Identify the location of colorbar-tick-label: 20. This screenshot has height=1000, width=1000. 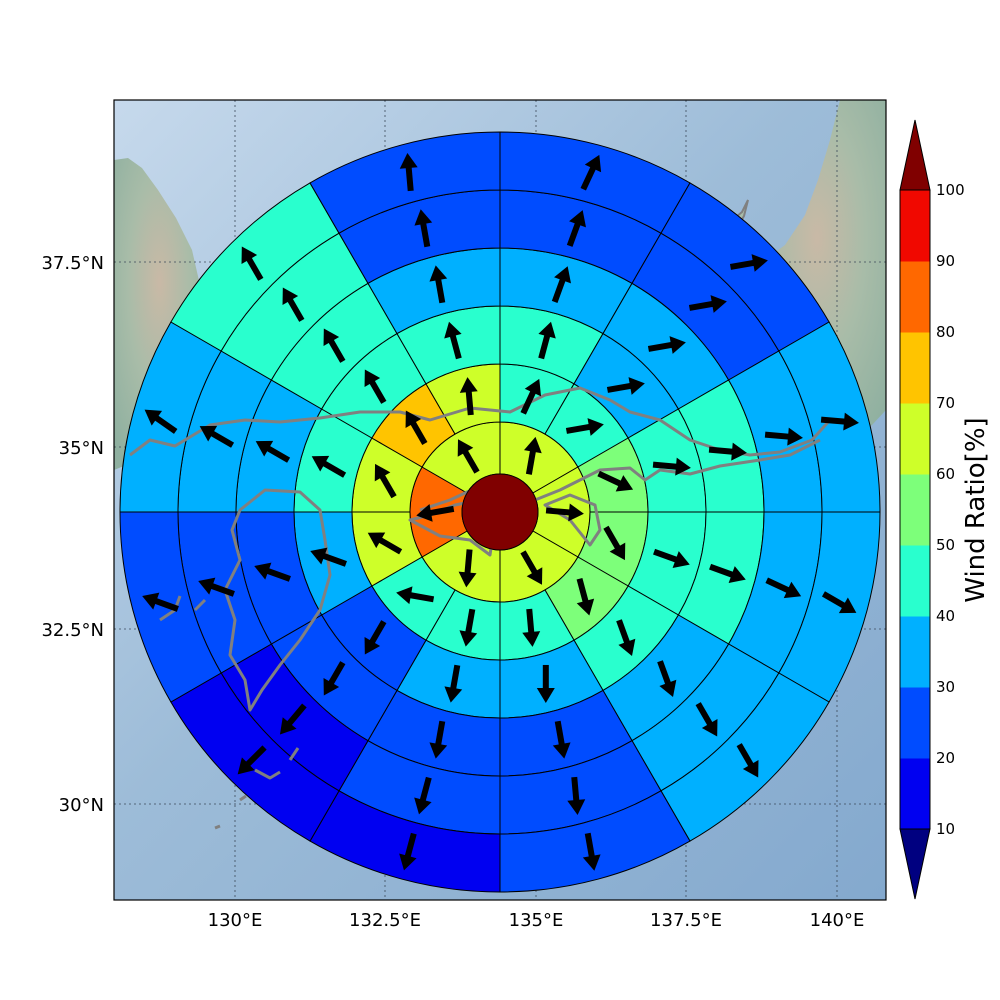
(945, 758).